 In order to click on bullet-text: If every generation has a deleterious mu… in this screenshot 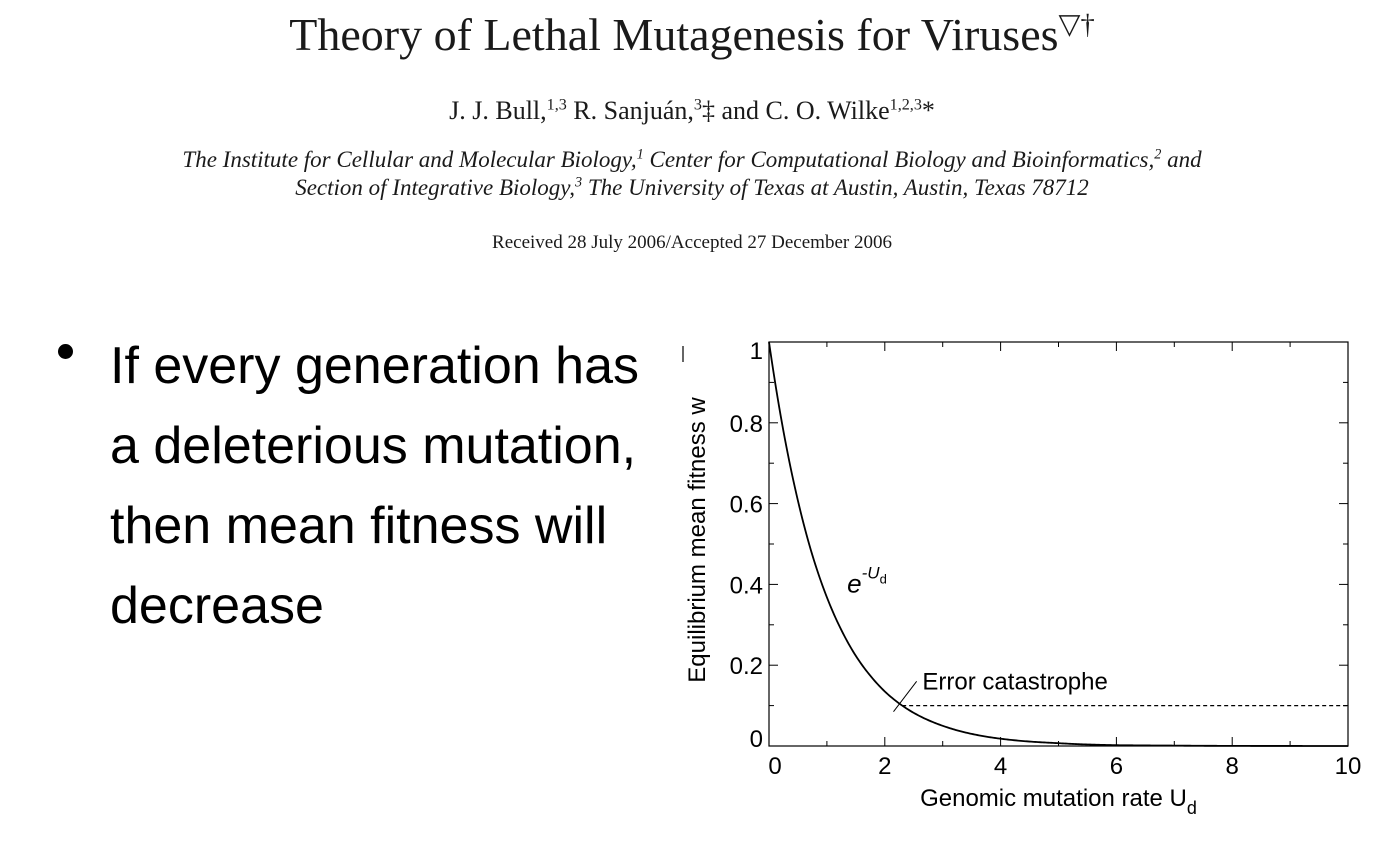, I will do `click(374, 486)`.